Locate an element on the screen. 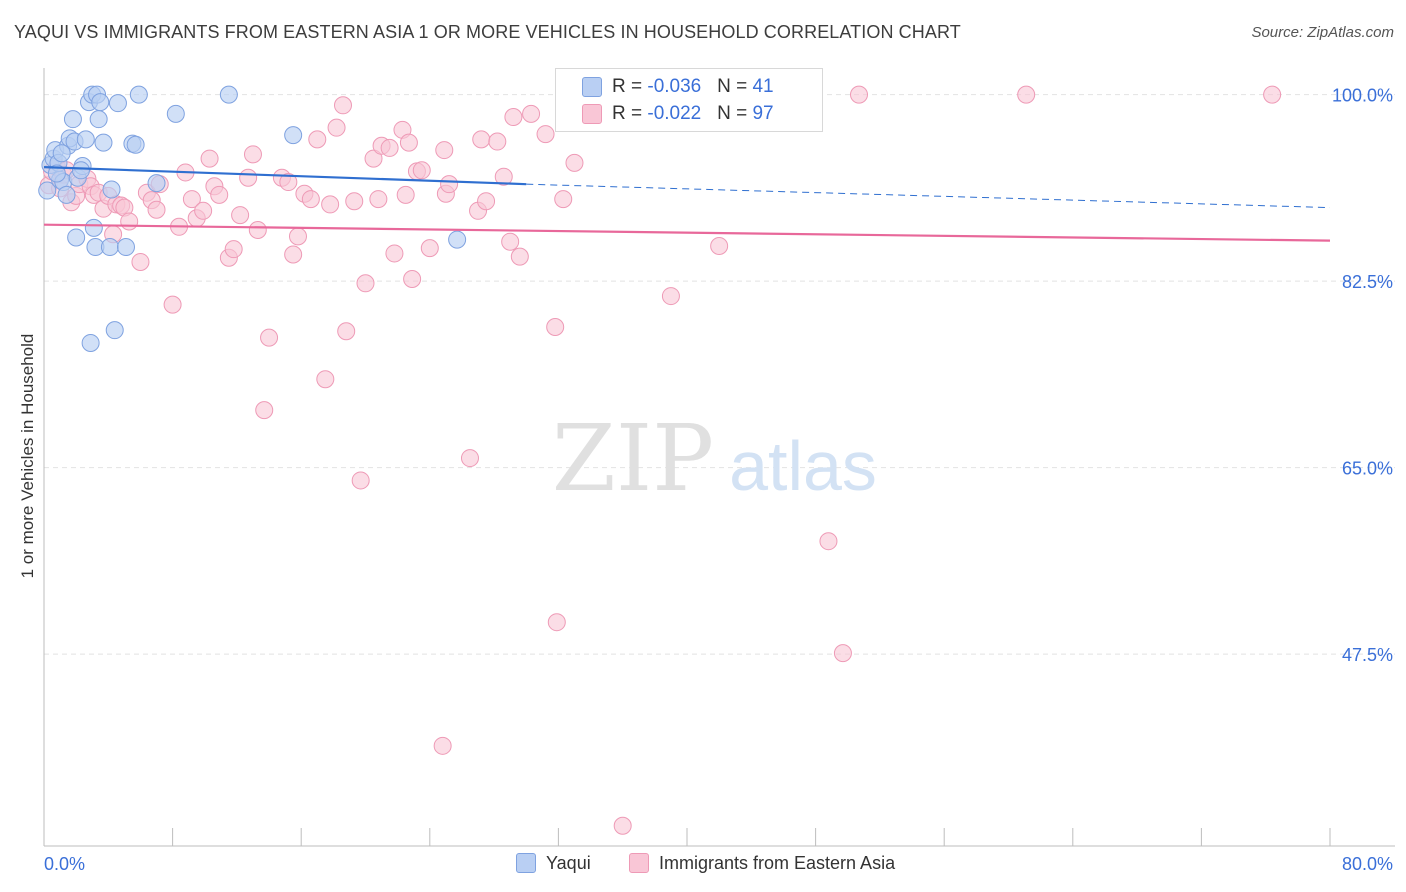 The image size is (1406, 892). legend-text-immigrants: R = -0.022 N = 97 is located at coordinates (693, 114).